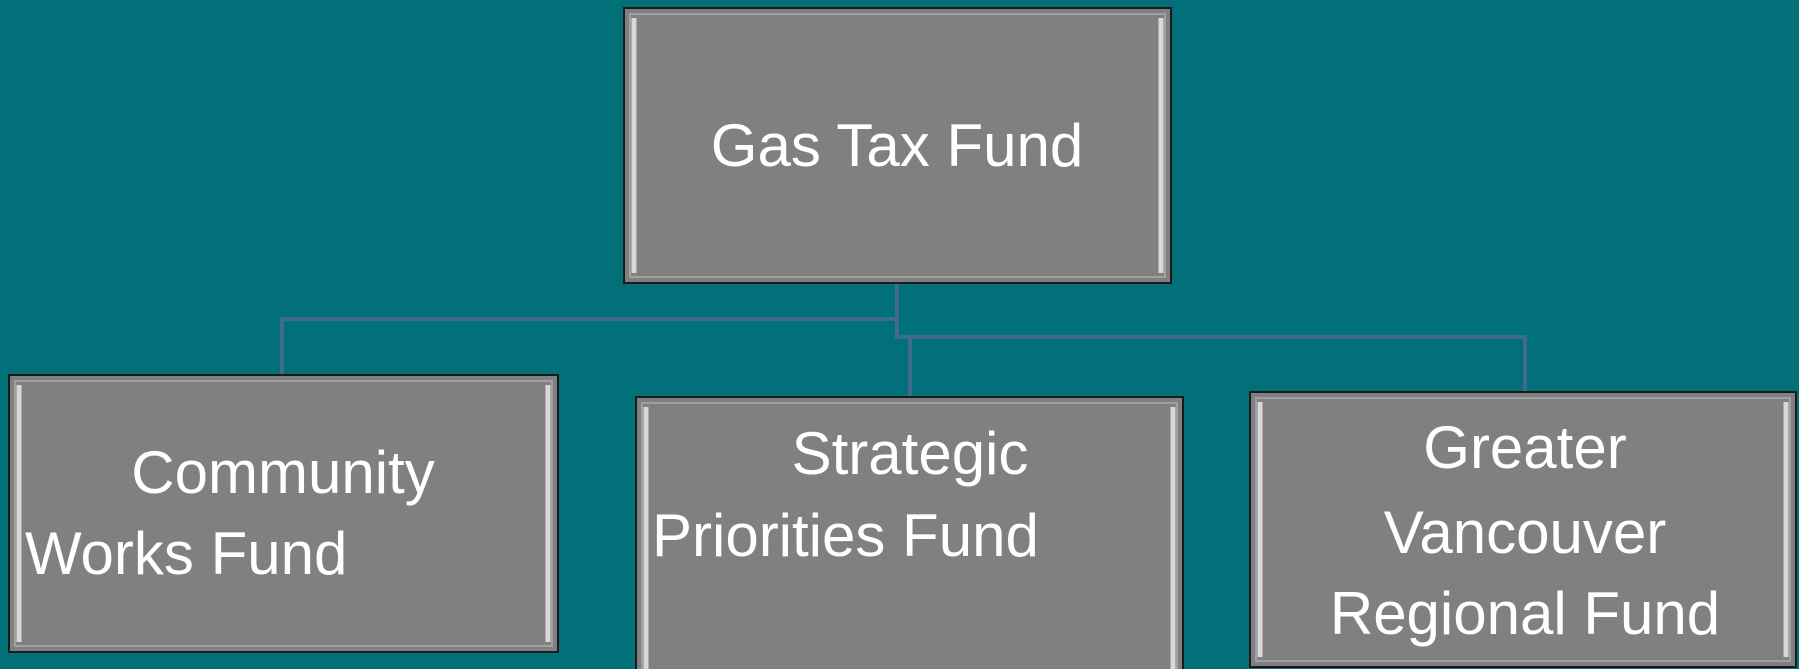 The image size is (1799, 669). Describe the element at coordinates (910, 453) in the screenshot. I see `node-label: Strategic` at that location.